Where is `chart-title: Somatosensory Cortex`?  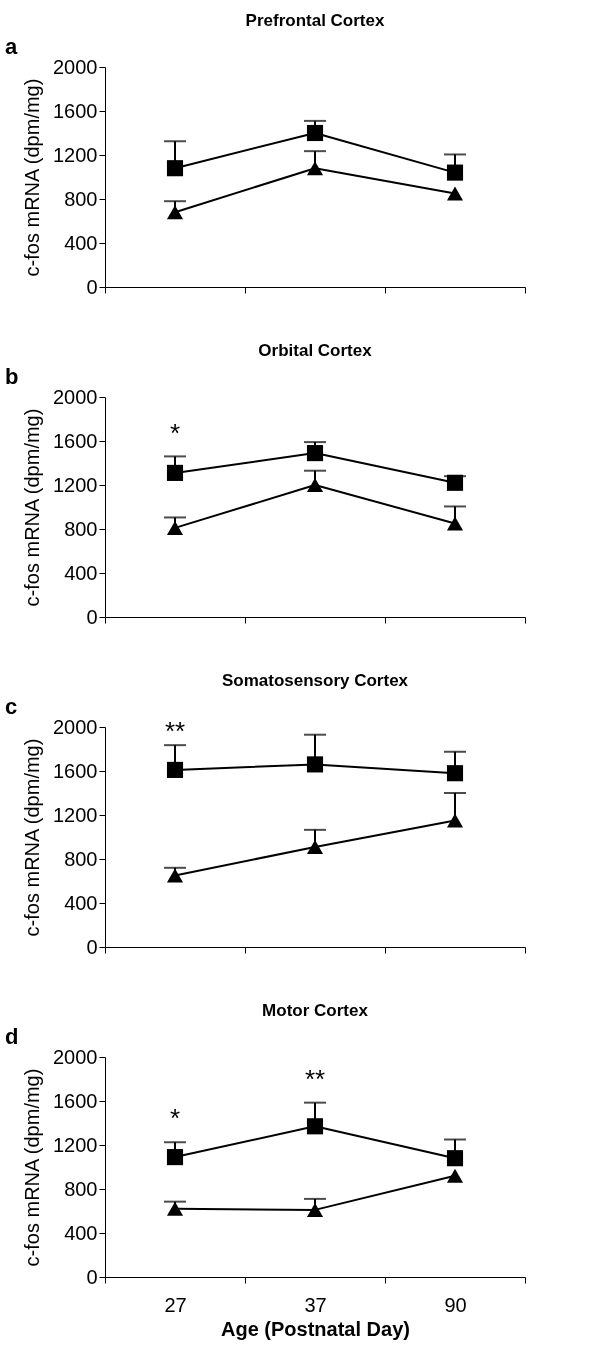
chart-title: Somatosensory Cortex is located at coordinates (315, 680).